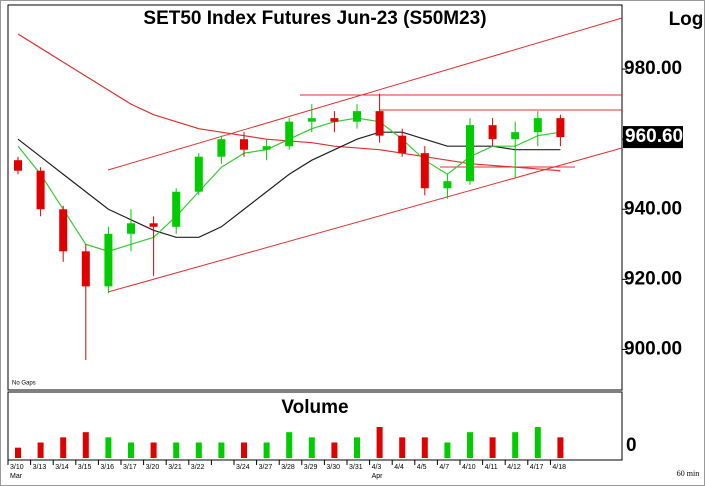 The width and height of the screenshot is (705, 486). I want to click on x-tick-label: 4/3, so click(377, 467).